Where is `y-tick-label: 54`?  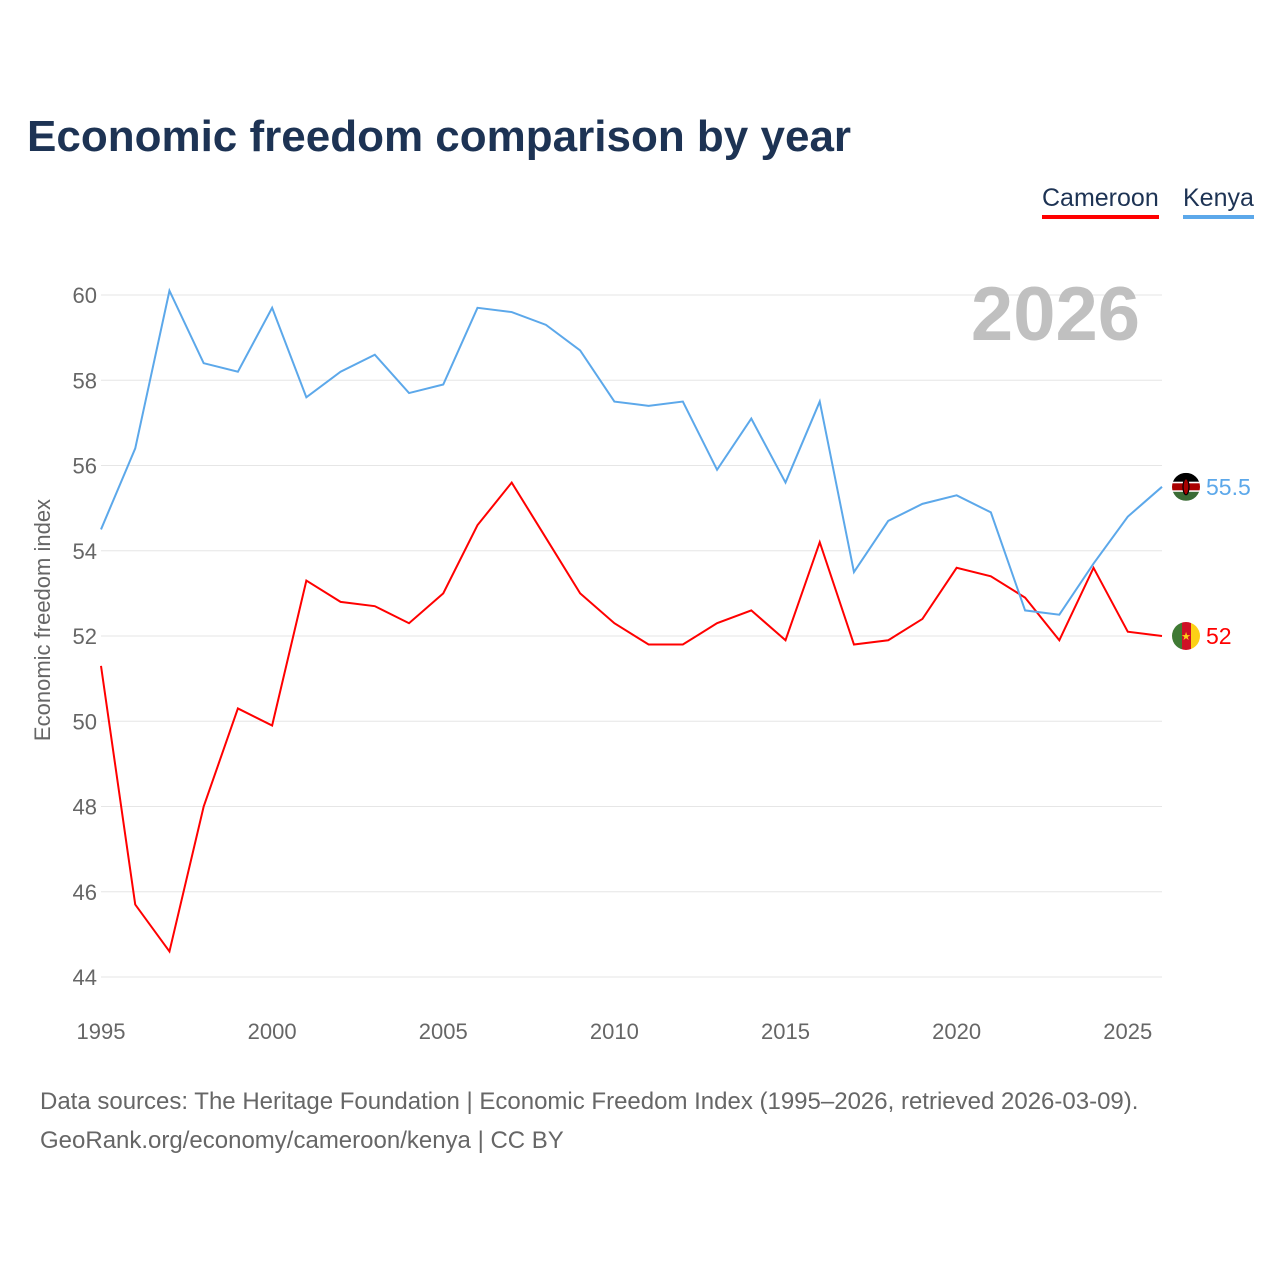 y-tick-label: 54 is located at coordinates (85, 551).